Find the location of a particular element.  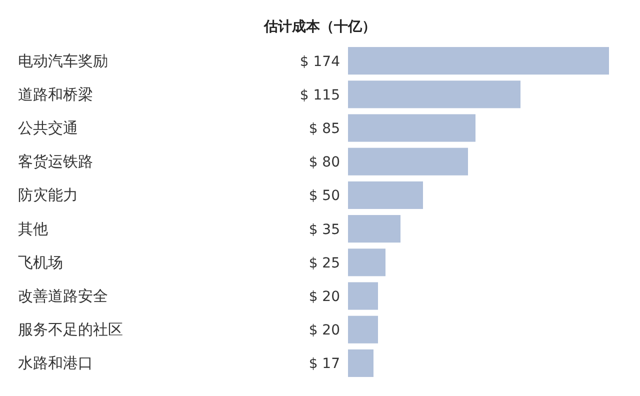

y-tick-label: 道路和桥梁 is located at coordinates (55, 94).